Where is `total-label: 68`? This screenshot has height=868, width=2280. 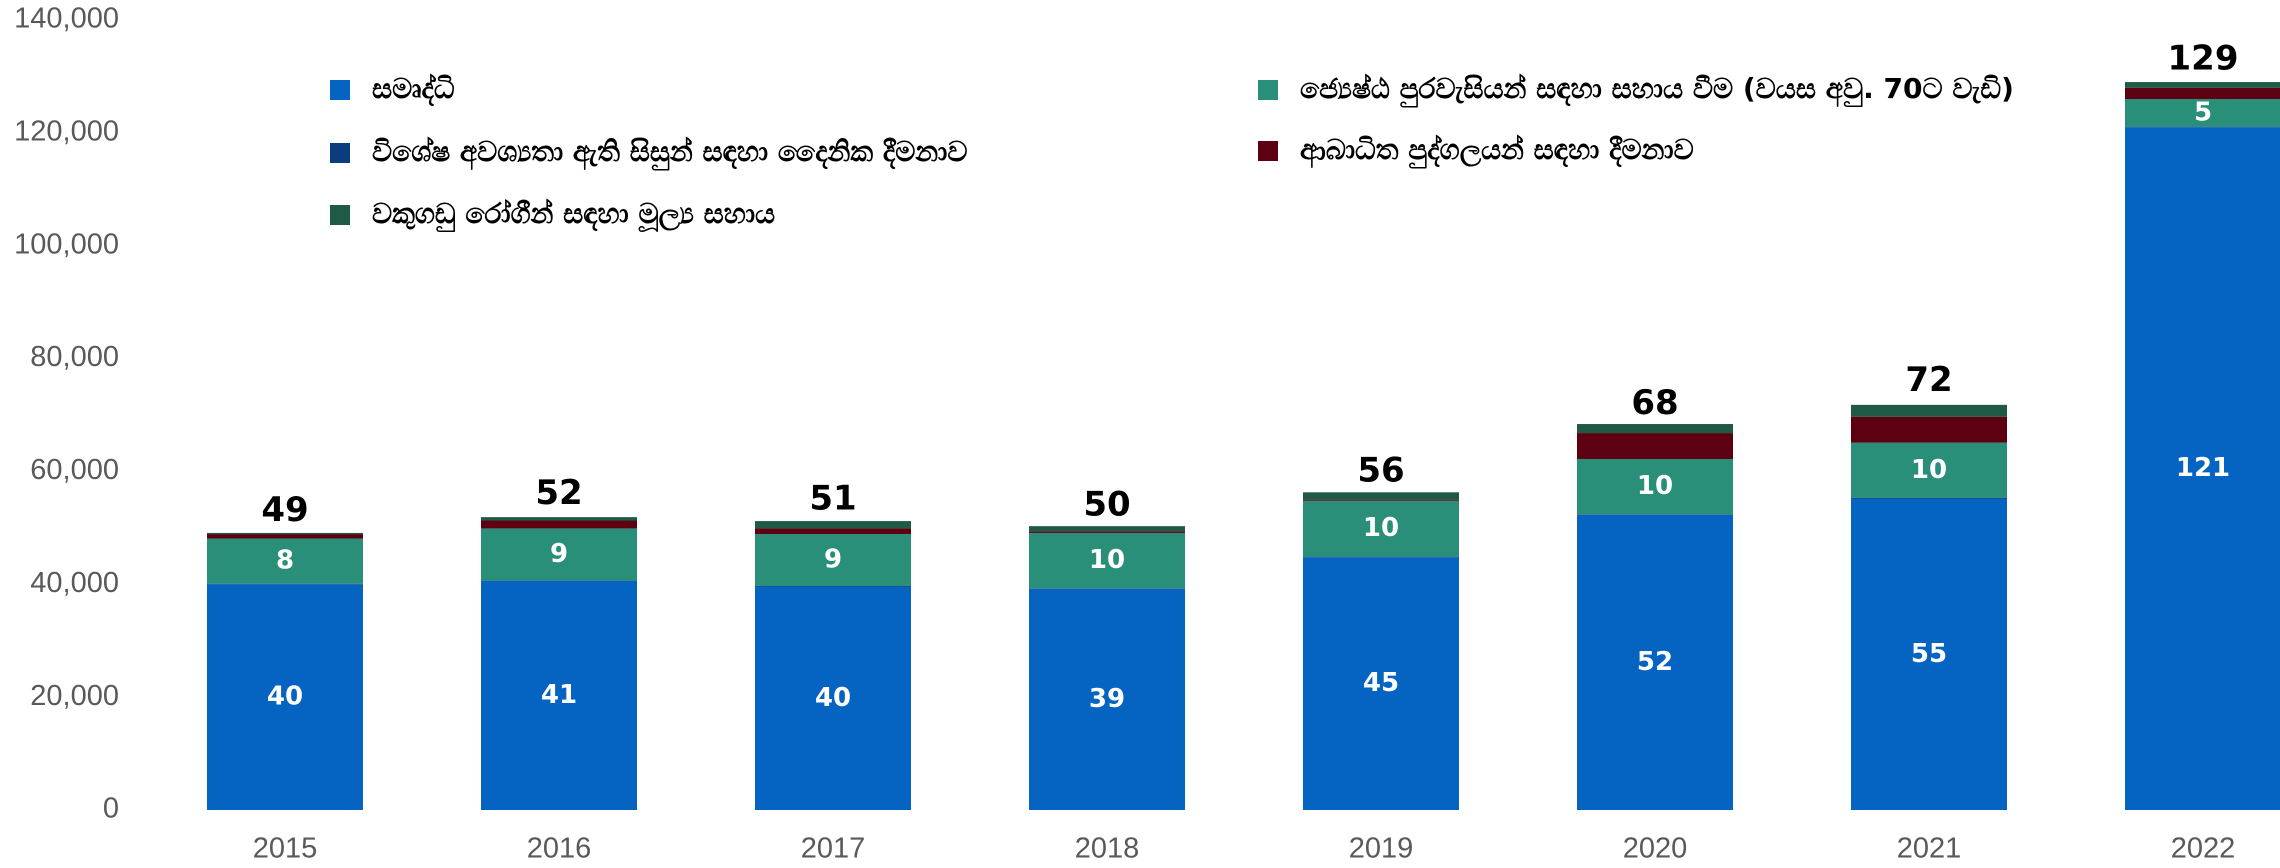 total-label: 68 is located at coordinates (1654, 403).